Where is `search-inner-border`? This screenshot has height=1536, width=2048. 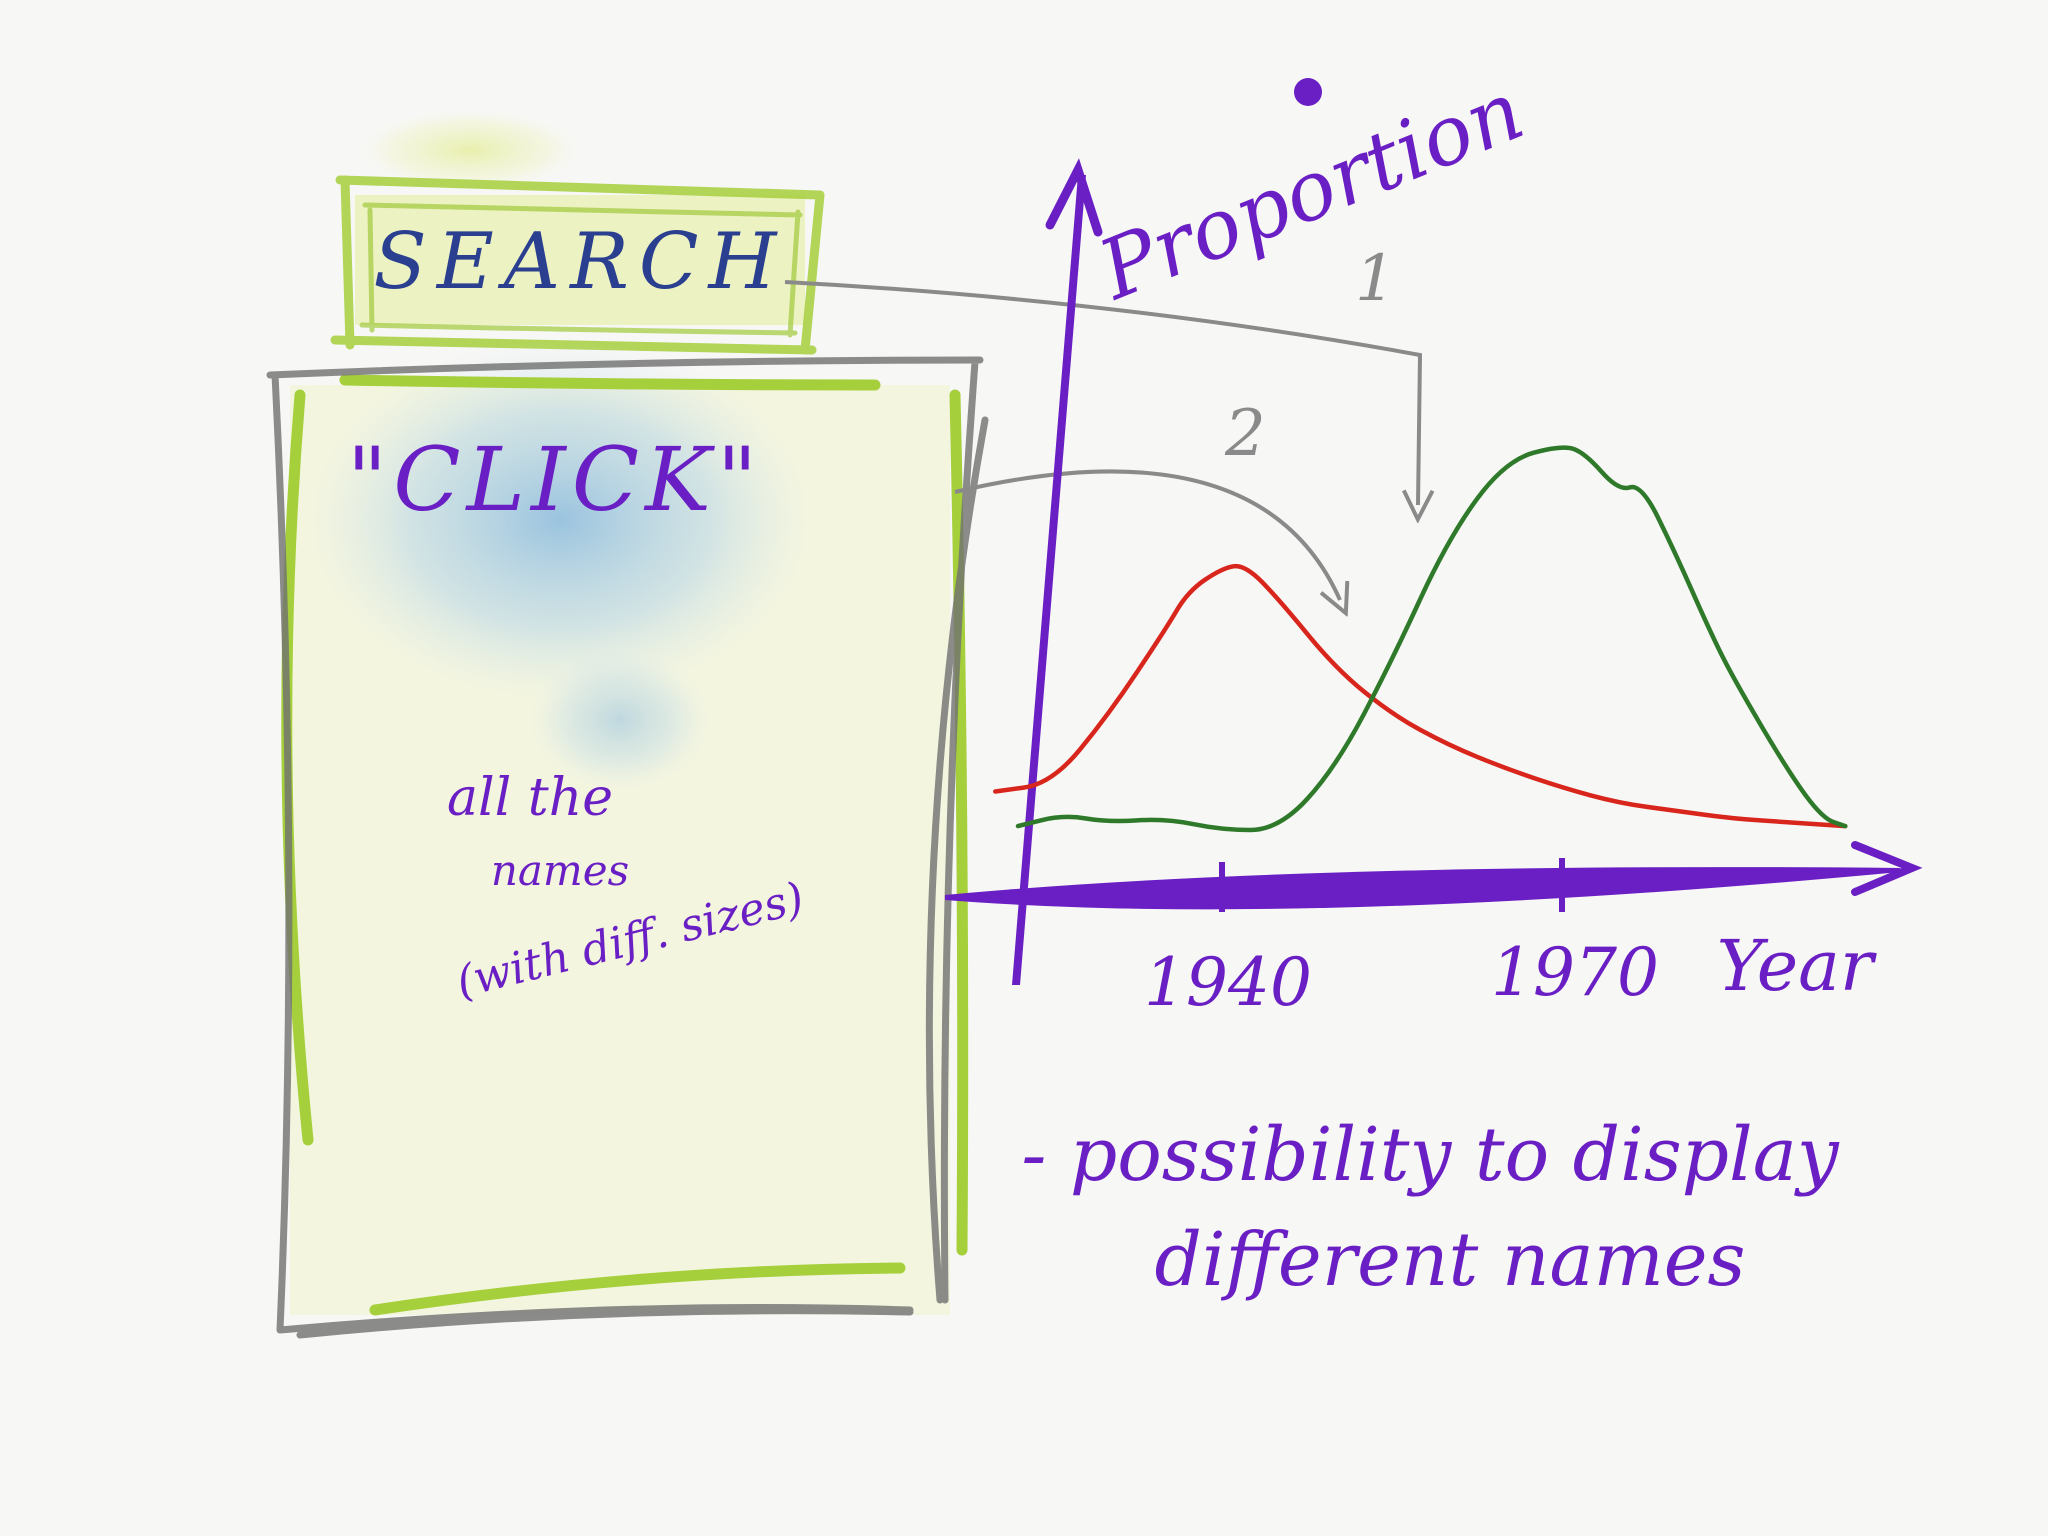 search-inner-border is located at coordinates (581, 270).